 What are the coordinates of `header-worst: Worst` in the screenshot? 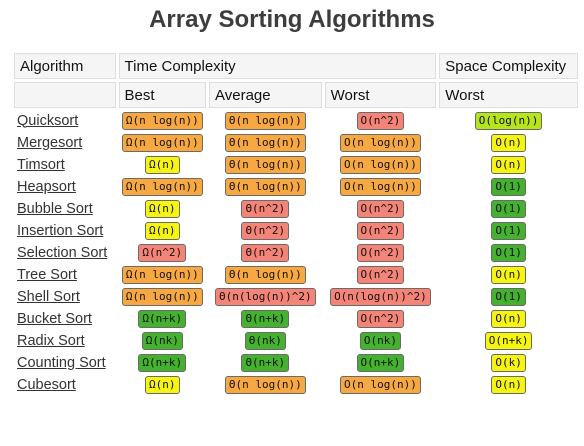 It's located at (380, 95).